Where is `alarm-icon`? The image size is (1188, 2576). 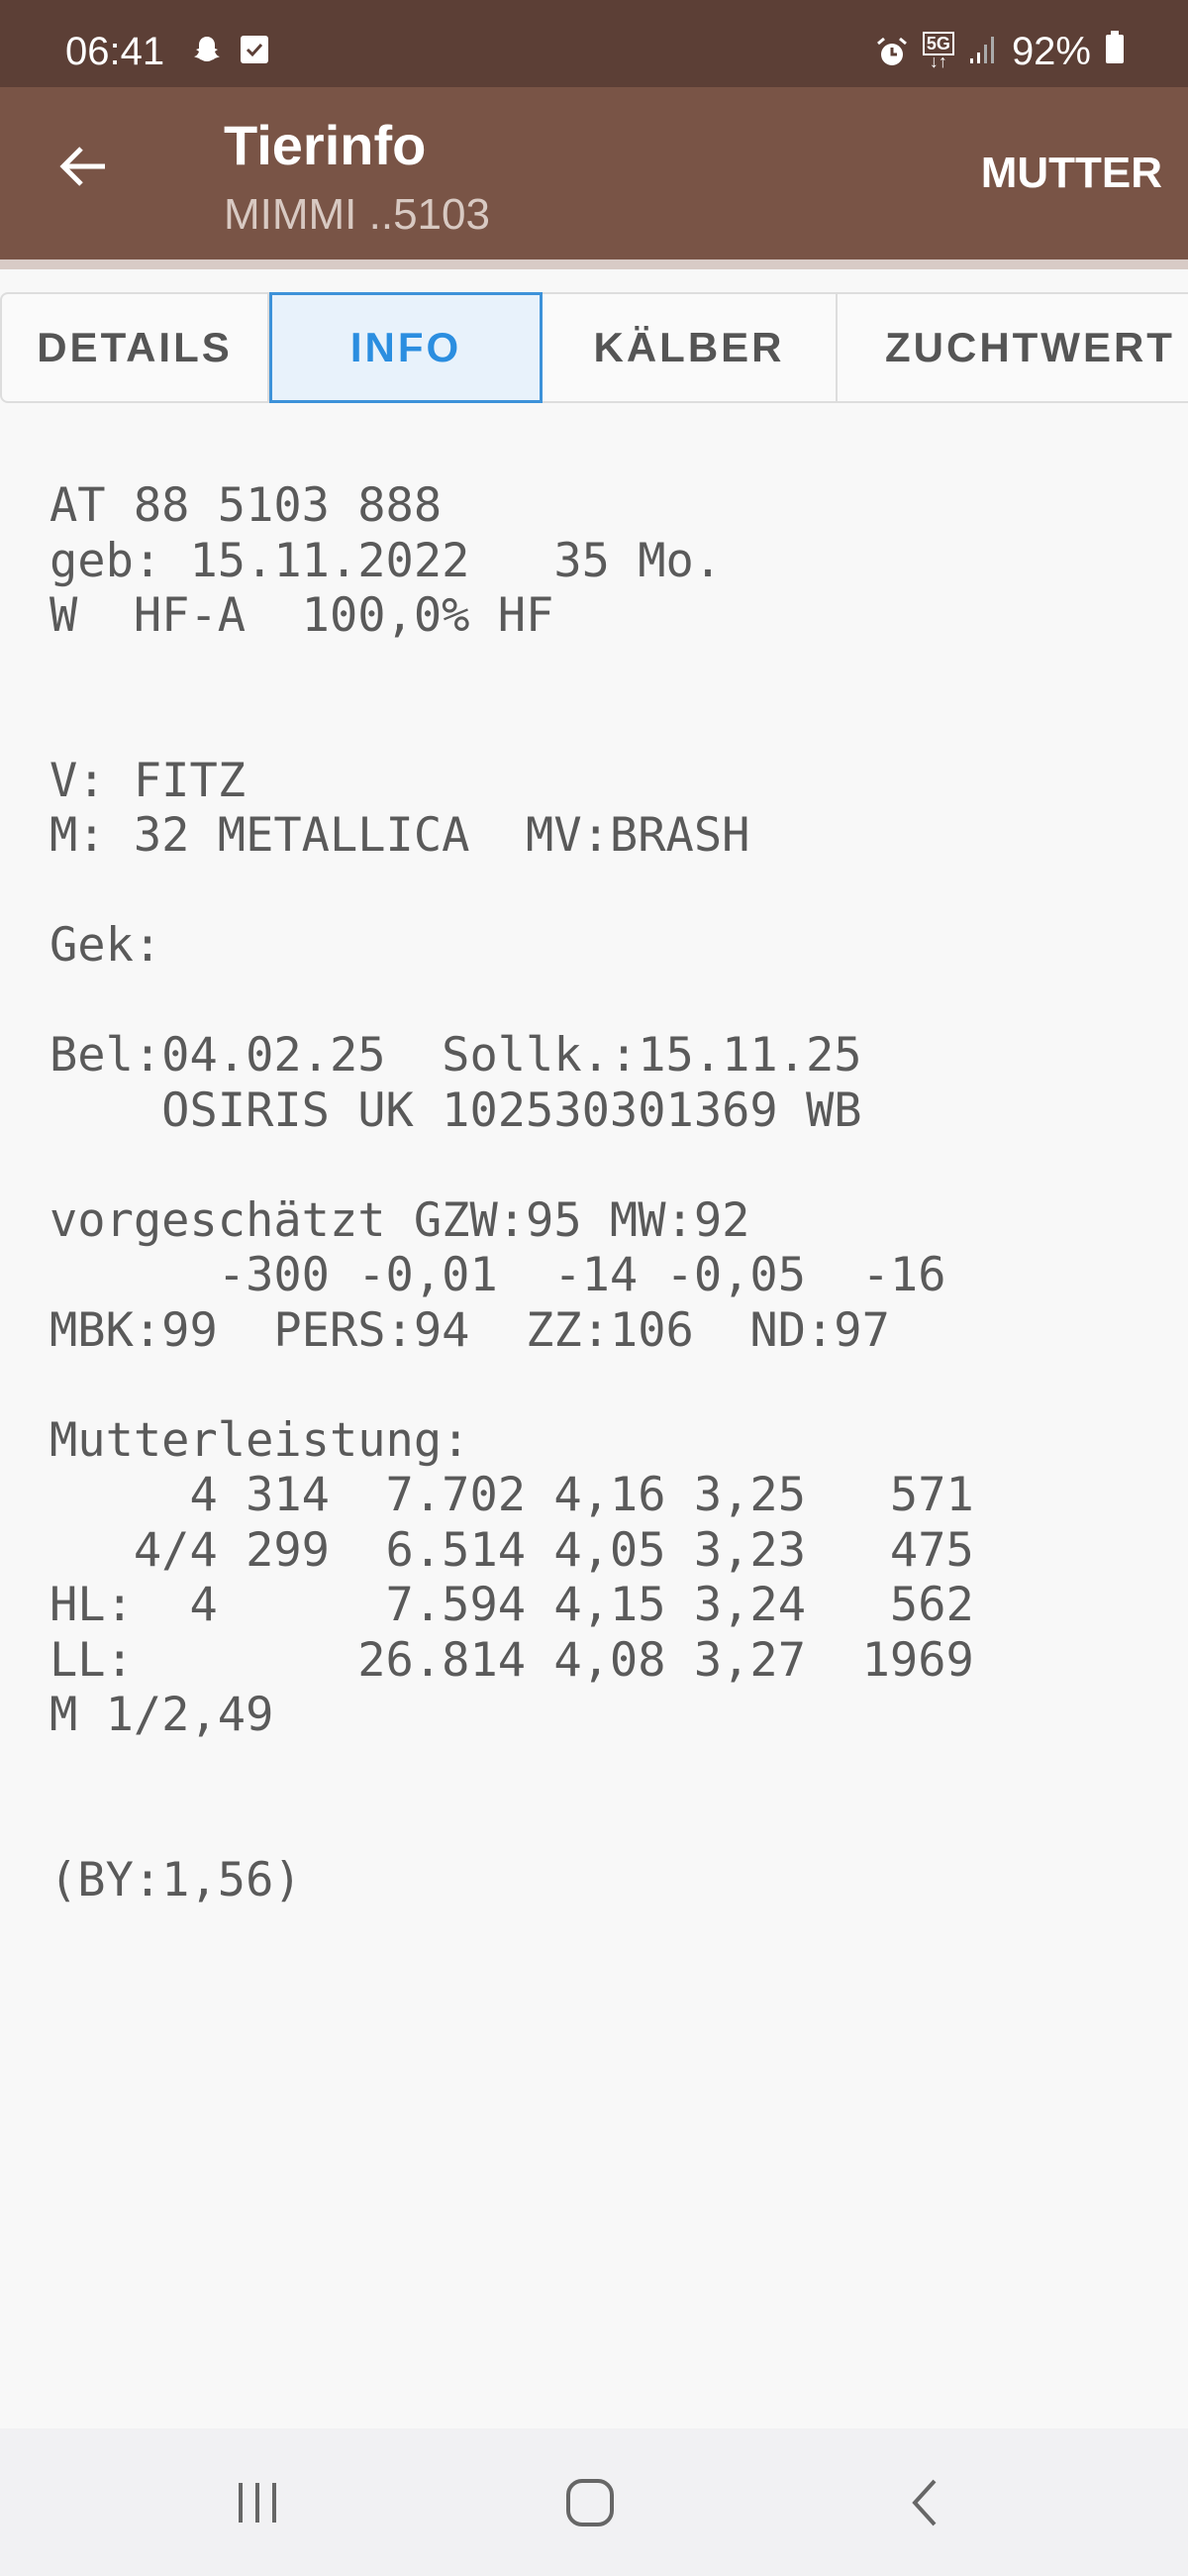 alarm-icon is located at coordinates (892, 52).